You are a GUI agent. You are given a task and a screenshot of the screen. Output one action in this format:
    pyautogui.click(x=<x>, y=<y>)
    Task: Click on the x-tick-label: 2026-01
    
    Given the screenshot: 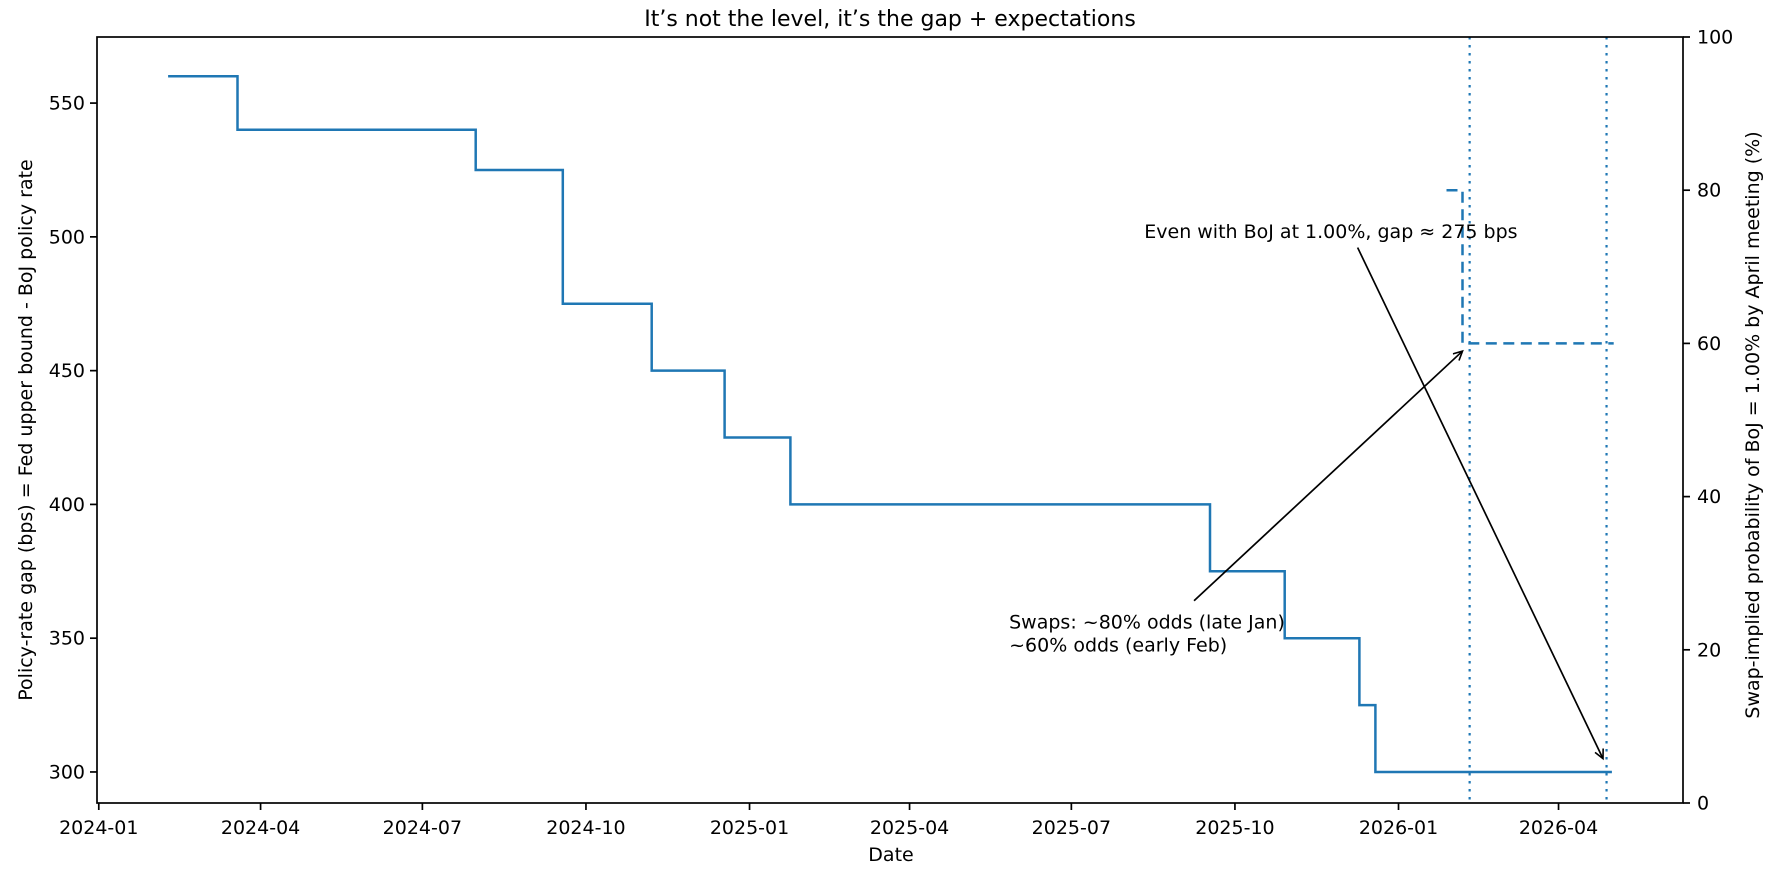 What is the action you would take?
    pyautogui.click(x=1398, y=828)
    